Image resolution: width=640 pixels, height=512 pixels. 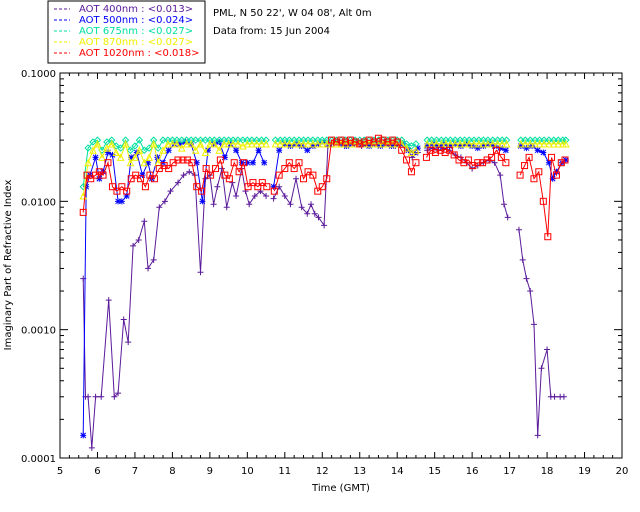 I want to click on x-tick-label: 9, so click(x=210, y=471).